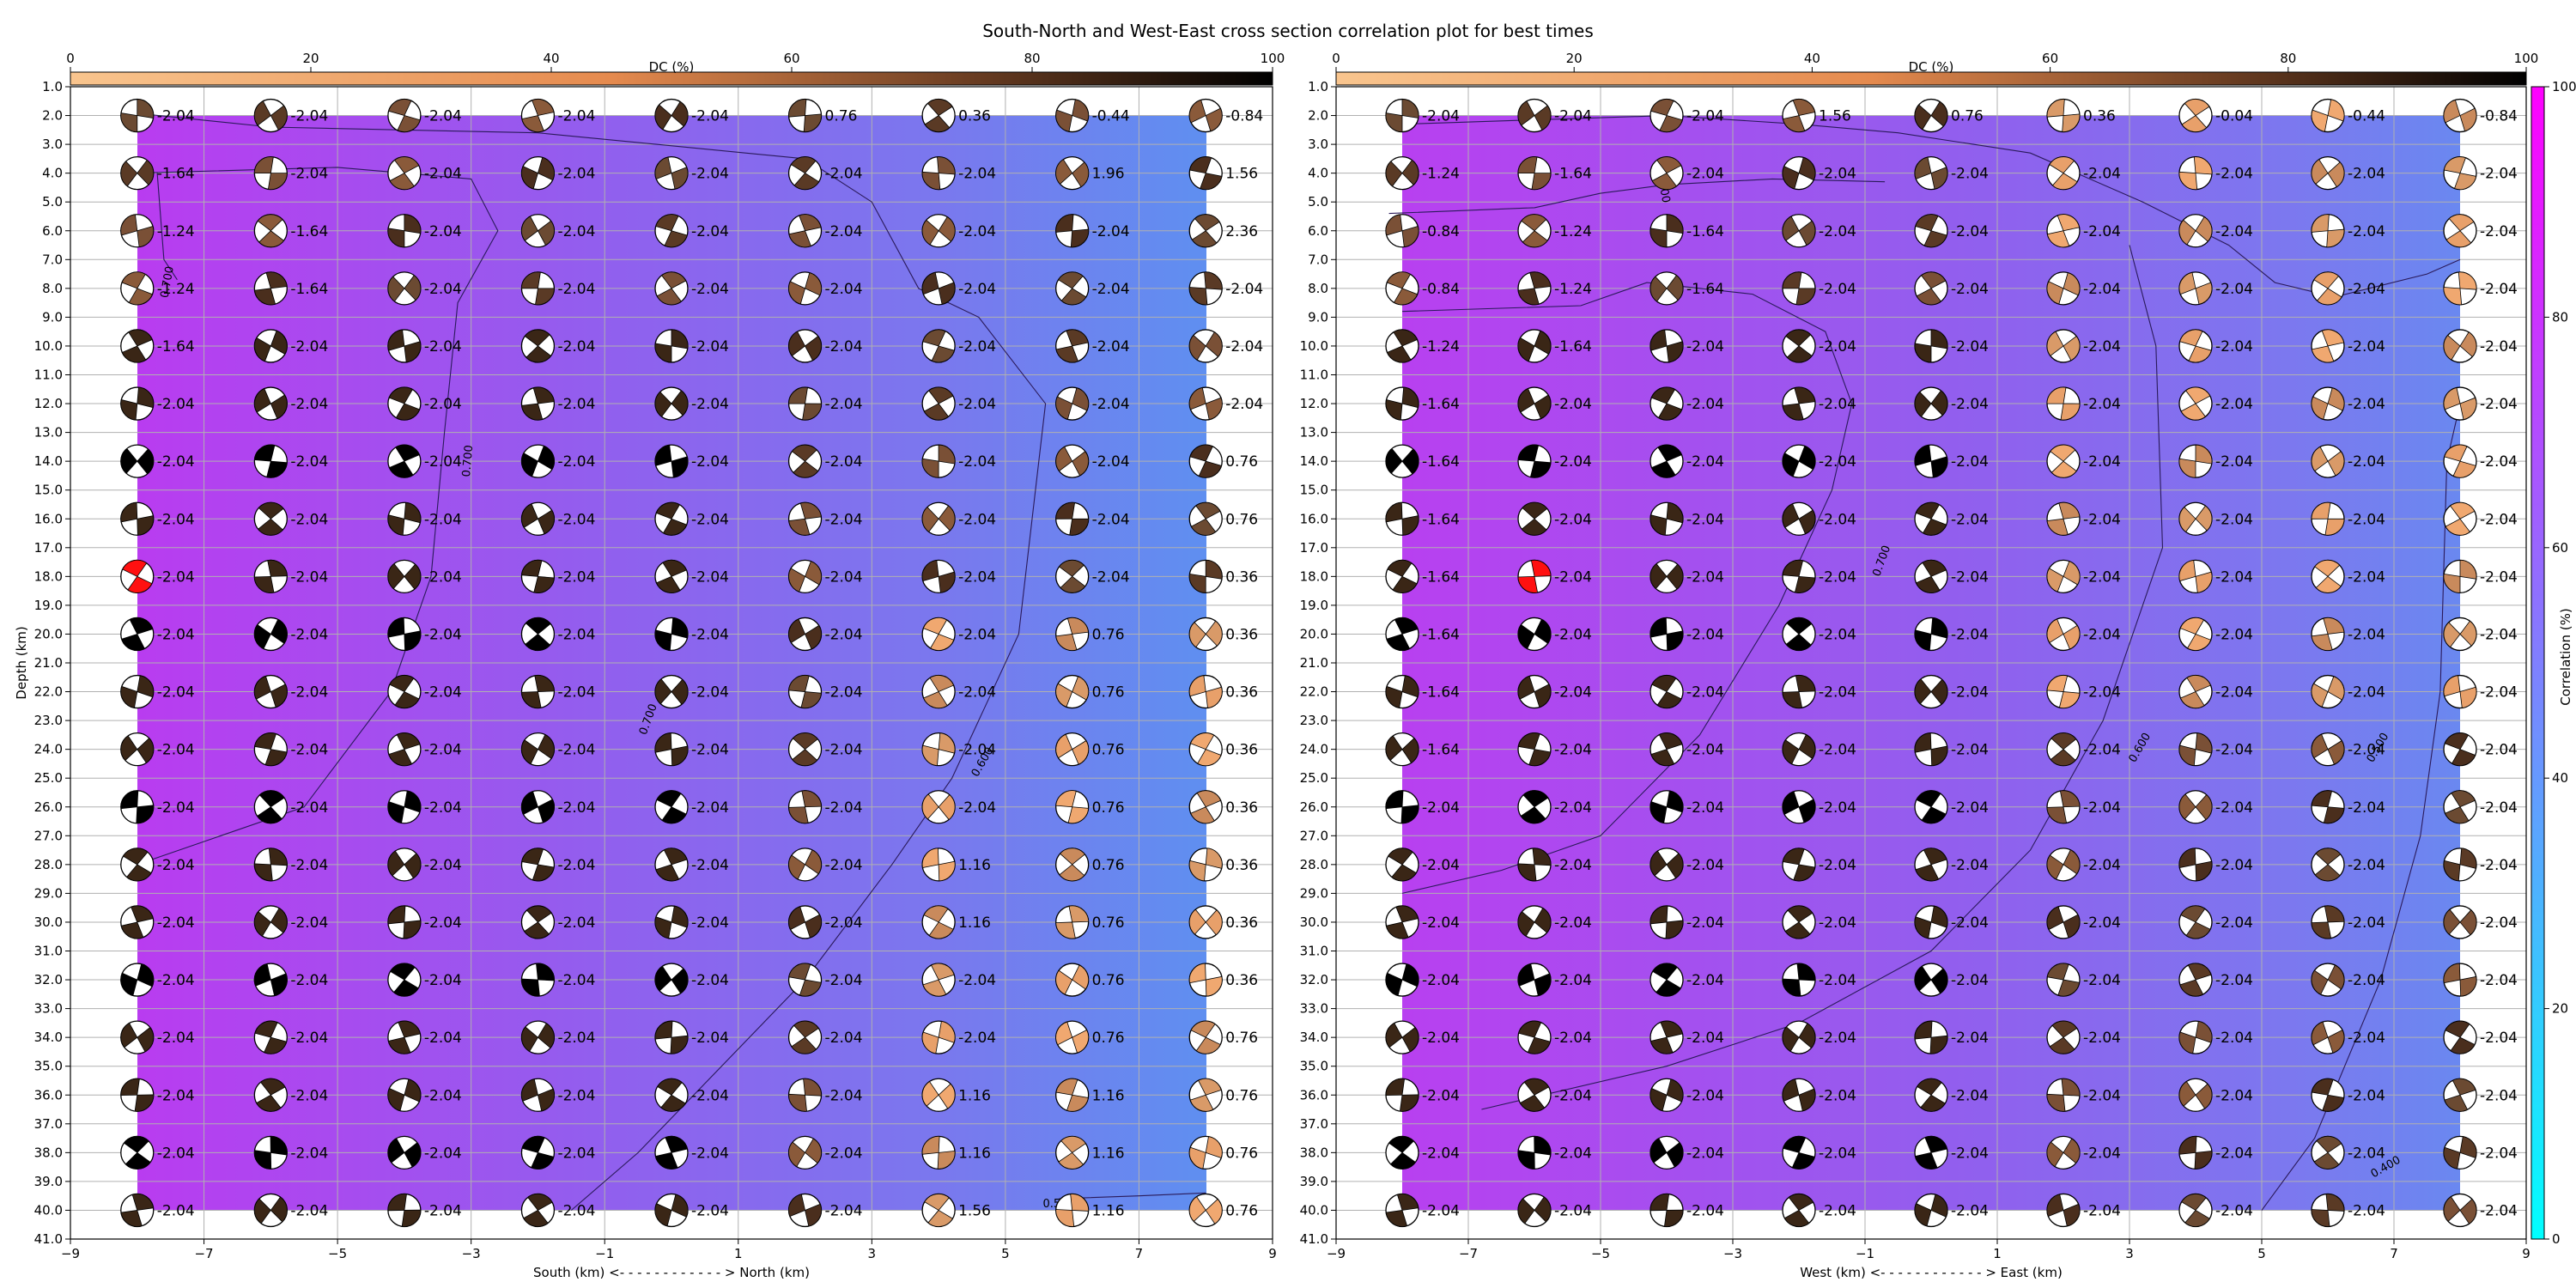 The width and height of the screenshot is (2576, 1288). What do you see at coordinates (1314, 1095) in the screenshot?
I see `y-tick-label: 36.0` at bounding box center [1314, 1095].